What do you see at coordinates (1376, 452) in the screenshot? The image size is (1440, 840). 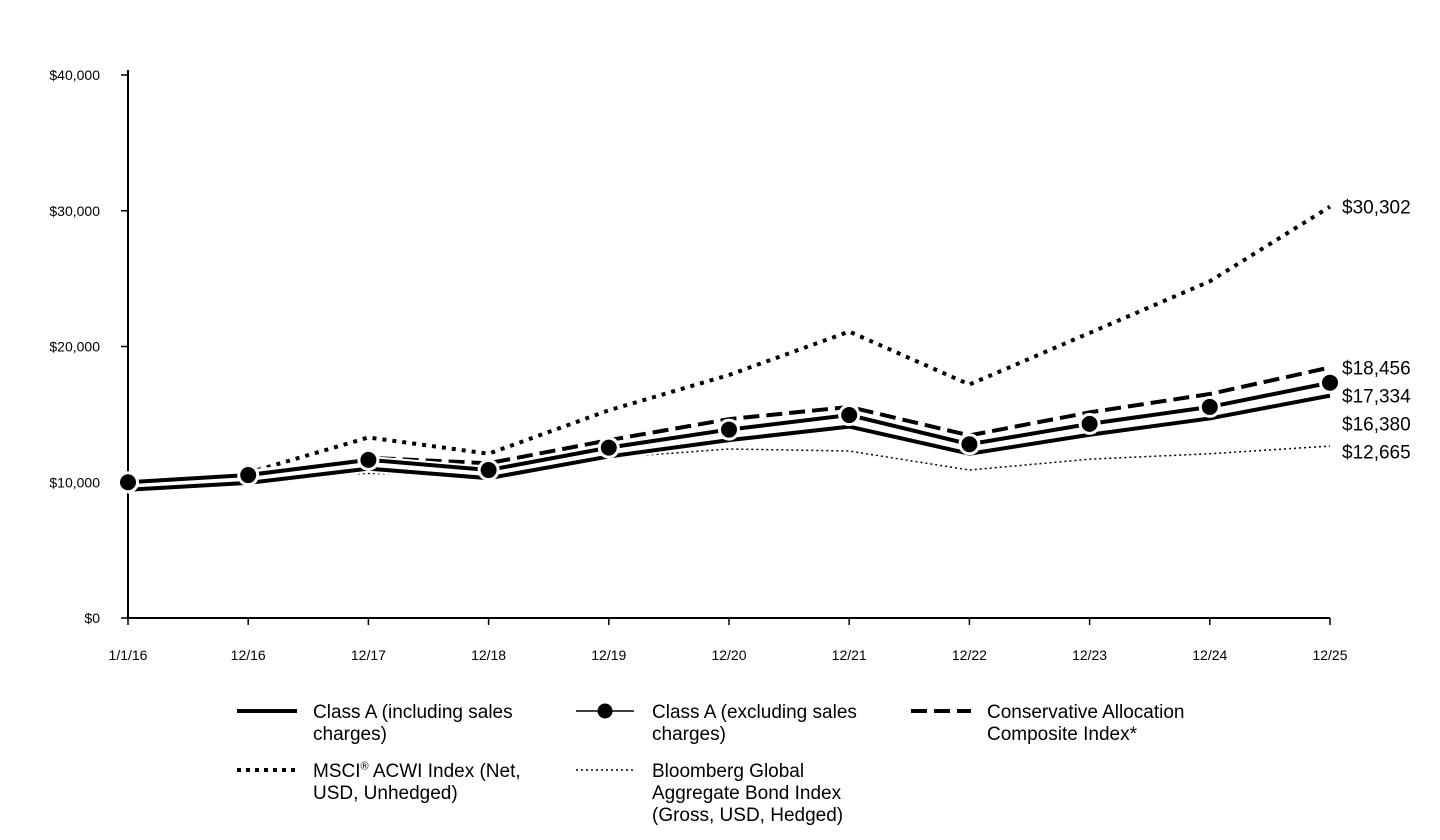 I see `end-value-label: $12,665` at bounding box center [1376, 452].